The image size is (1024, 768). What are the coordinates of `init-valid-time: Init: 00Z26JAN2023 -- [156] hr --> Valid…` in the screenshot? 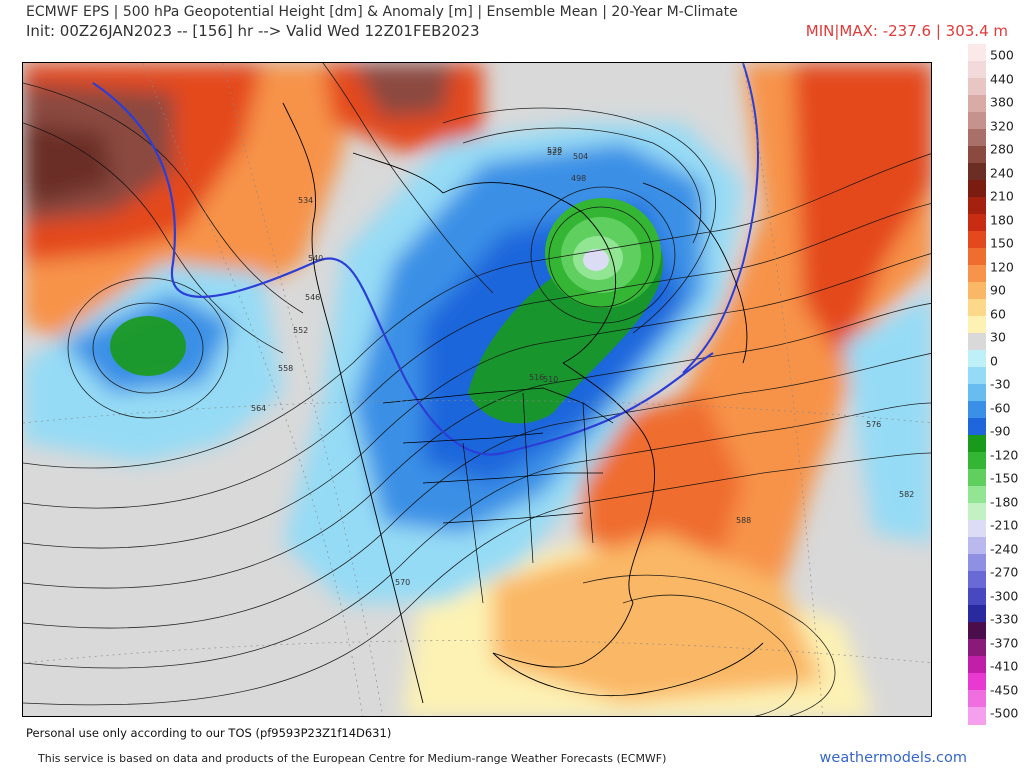 It's located at (253, 31).